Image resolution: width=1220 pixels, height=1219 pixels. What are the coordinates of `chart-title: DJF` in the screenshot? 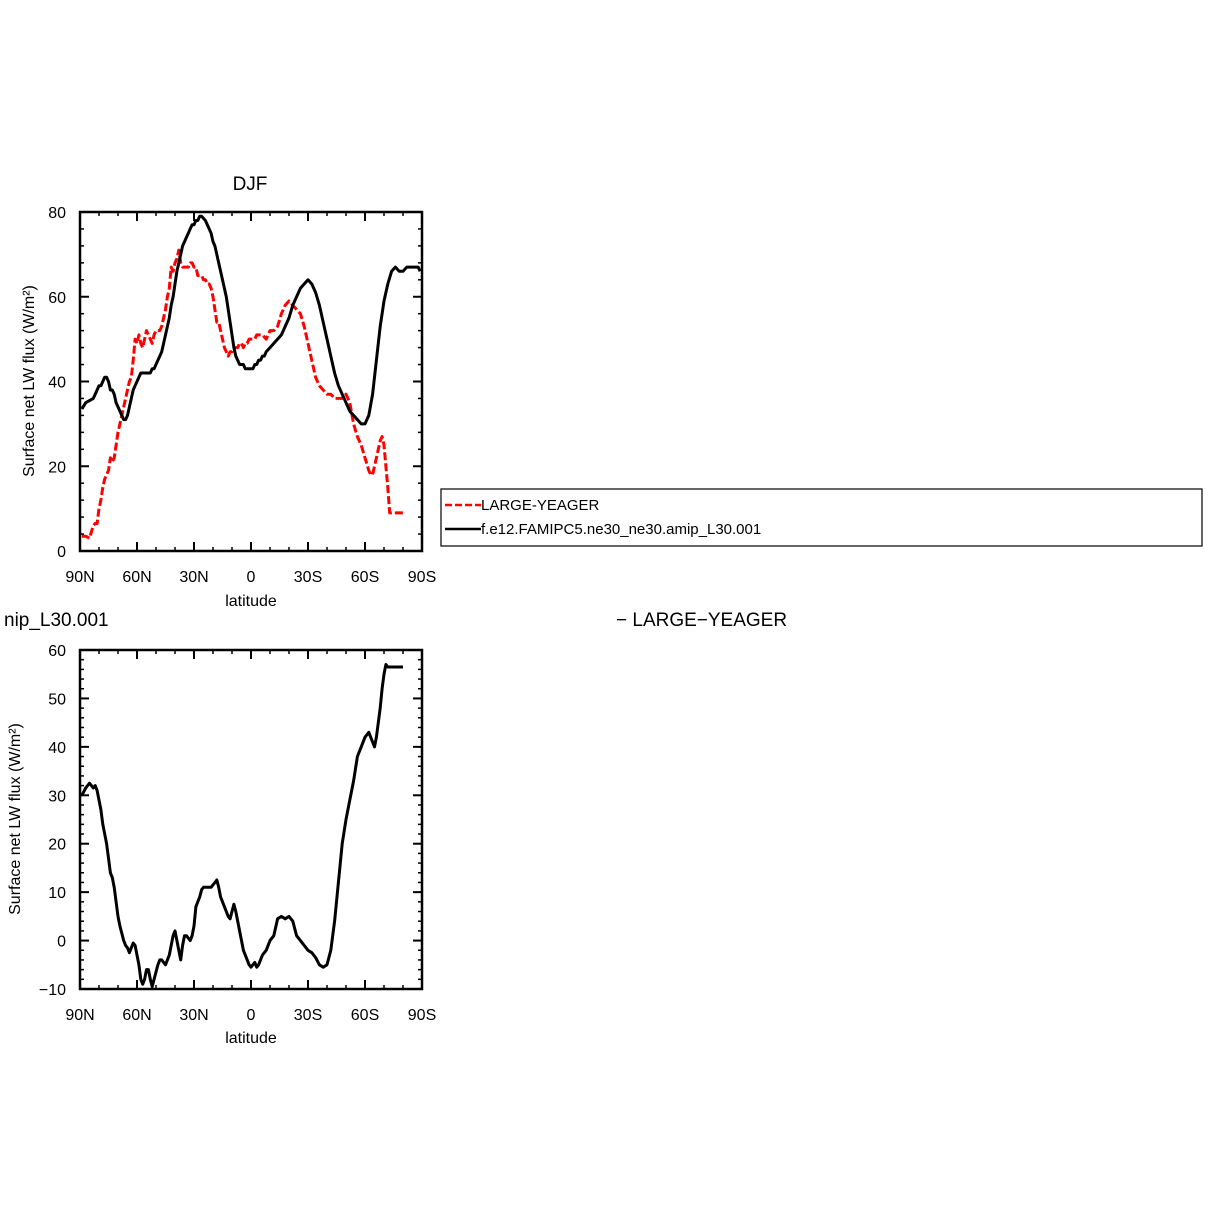 It's located at (250, 184).